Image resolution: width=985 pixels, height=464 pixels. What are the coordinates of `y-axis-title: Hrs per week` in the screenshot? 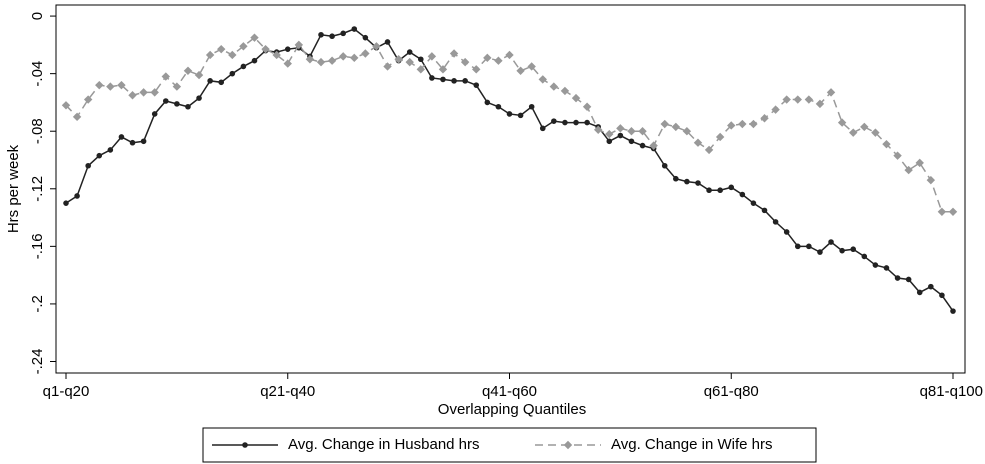 It's located at (13, 188).